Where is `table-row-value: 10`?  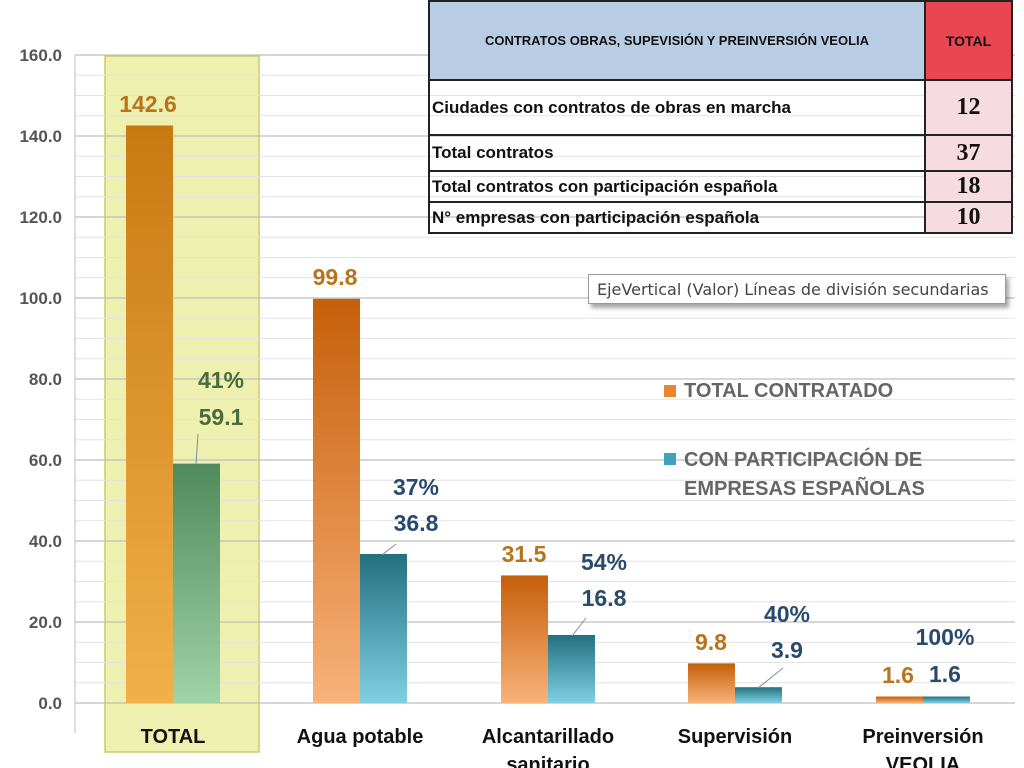 table-row-value: 10 is located at coordinates (968, 217).